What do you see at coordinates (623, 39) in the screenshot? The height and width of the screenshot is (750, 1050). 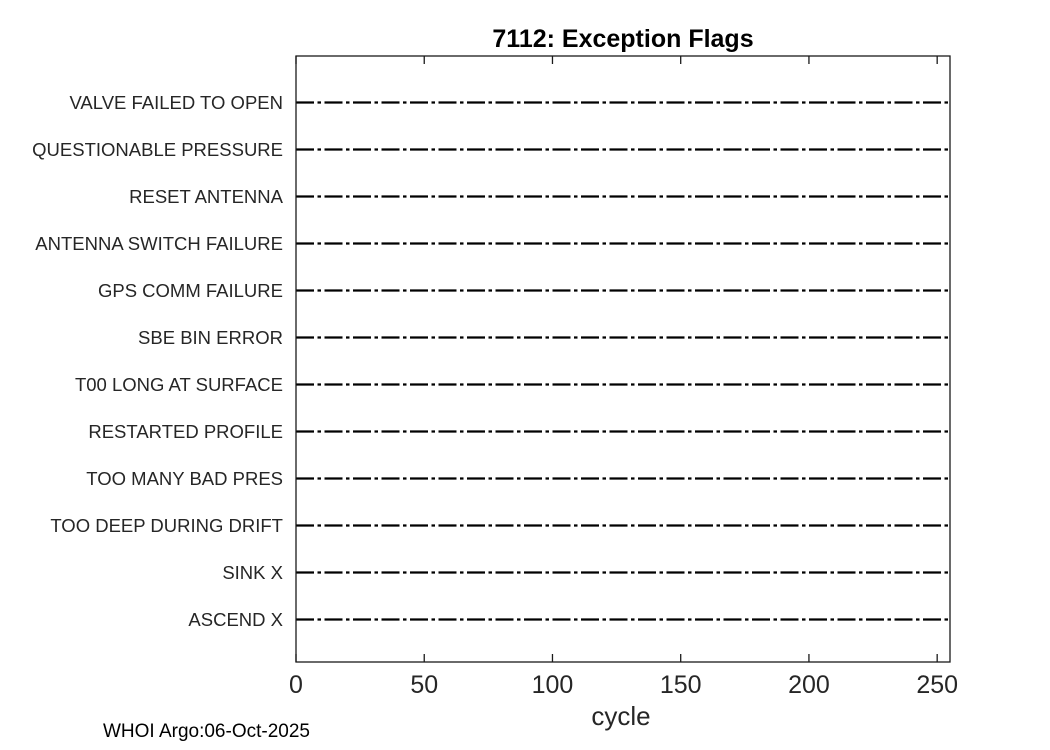 I see `chart-title: 7112: Exception Flags` at bounding box center [623, 39].